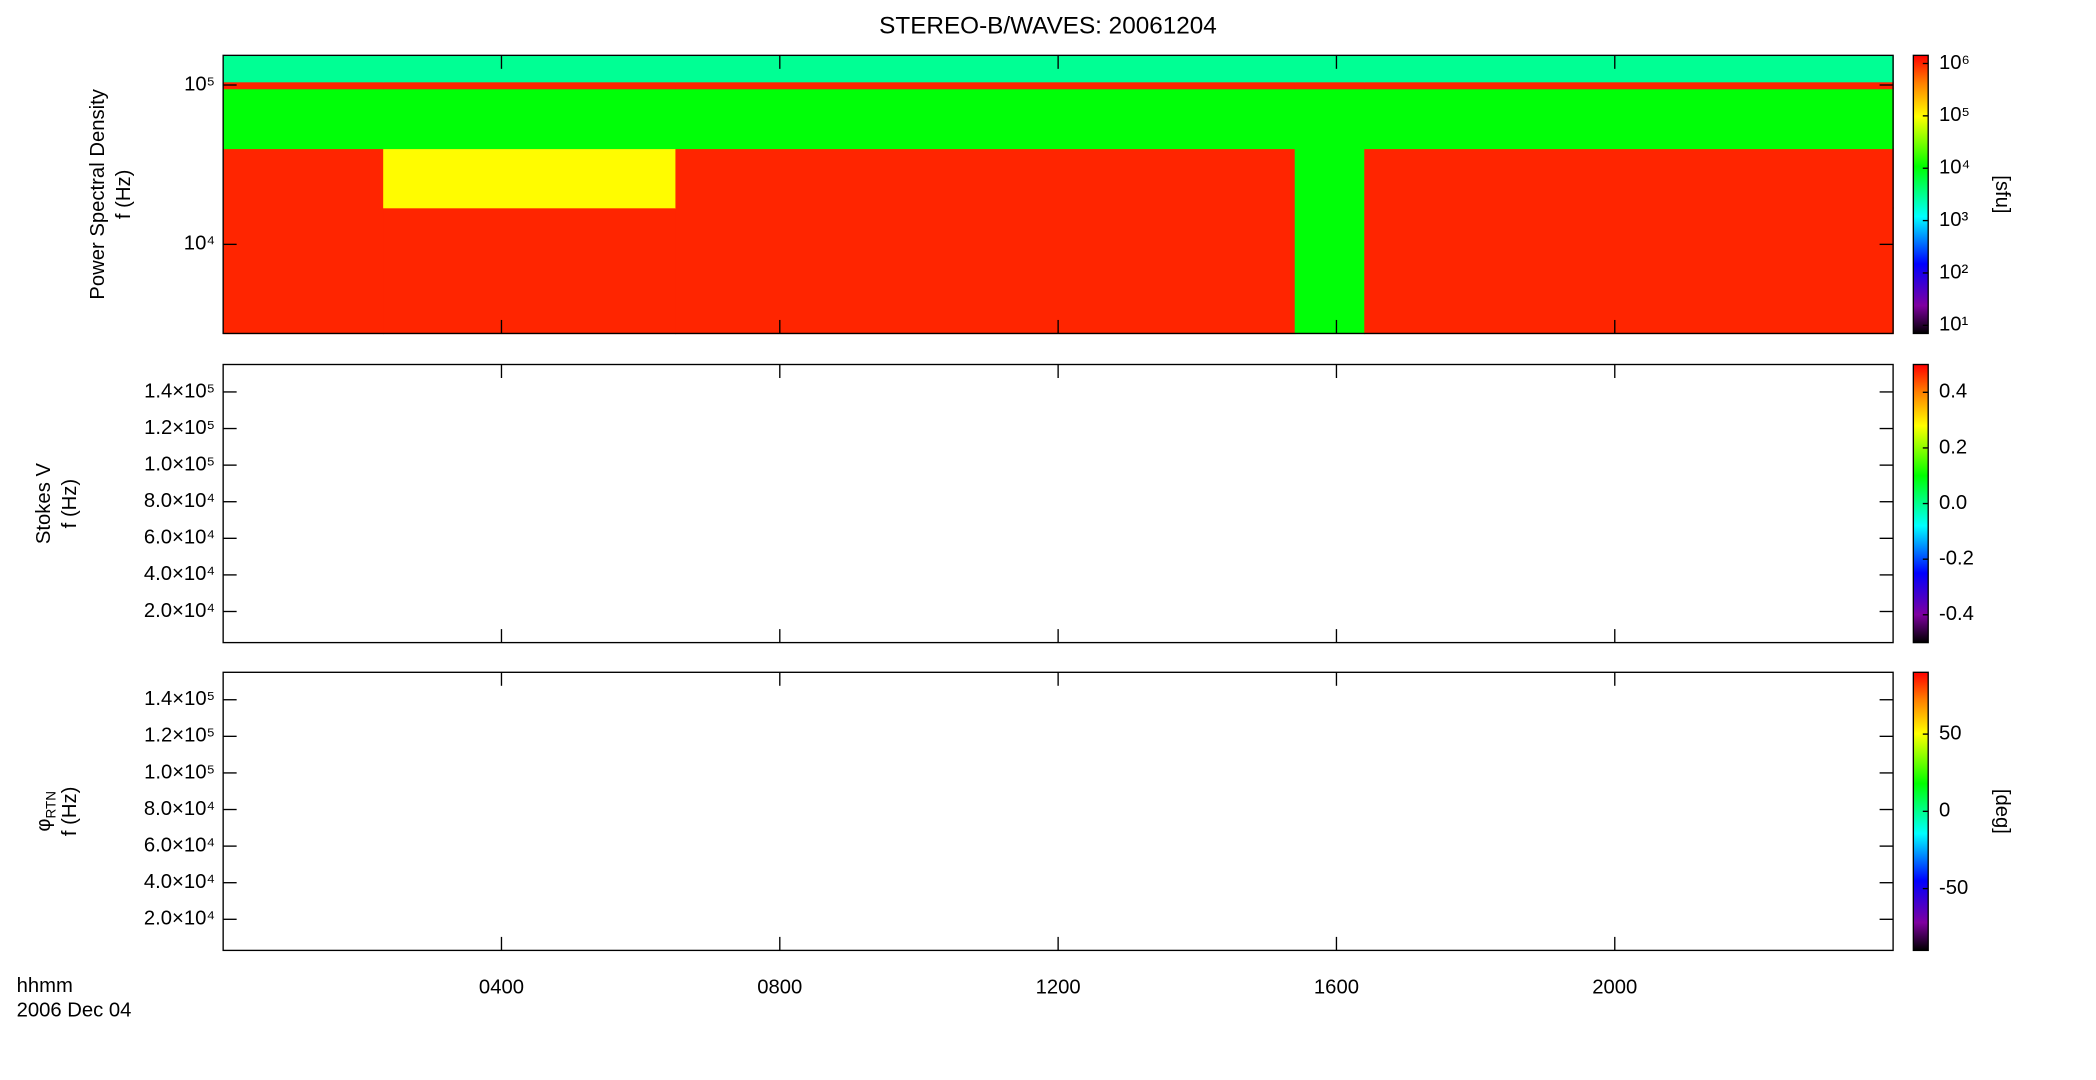  What do you see at coordinates (74, 1010) in the screenshot?
I see `x-axis-label: 2006 Dec 04` at bounding box center [74, 1010].